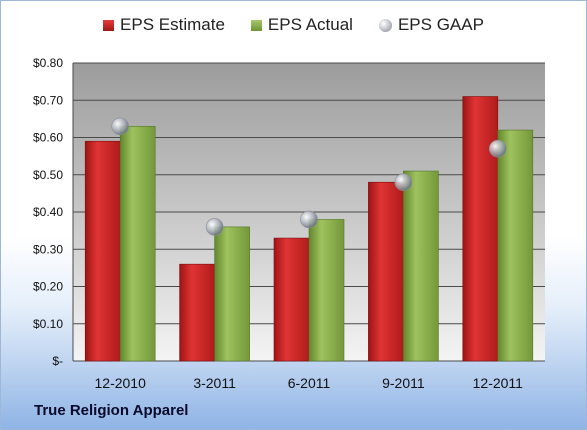  I want to click on y-tick-label: $0.20, so click(48, 287).